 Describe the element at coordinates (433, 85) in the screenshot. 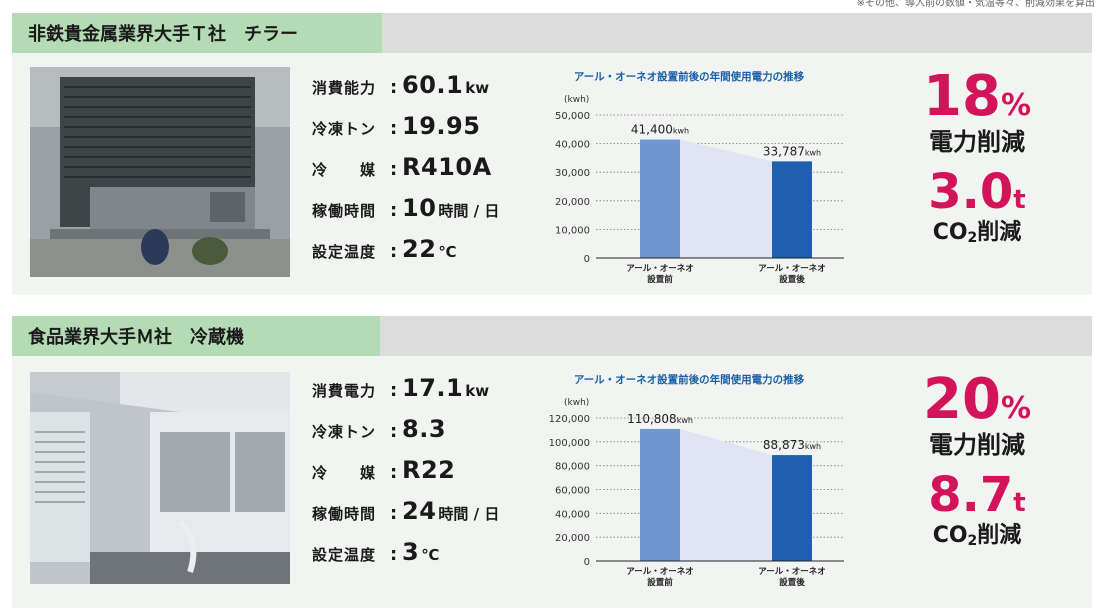

I see `spec-value: 60.1` at that location.